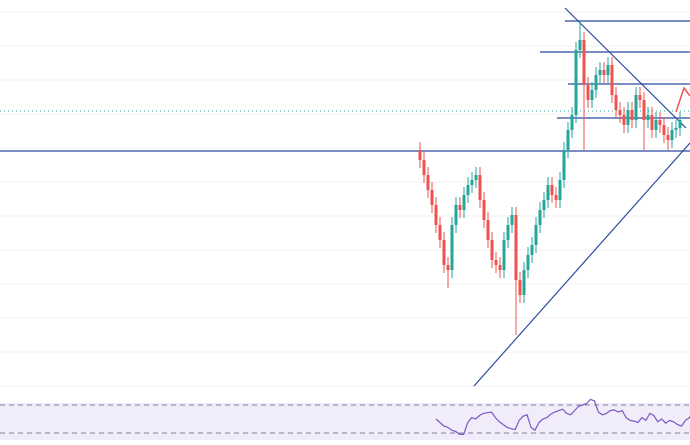 The image size is (690, 445). I want to click on trend-line, so click(625, 68).